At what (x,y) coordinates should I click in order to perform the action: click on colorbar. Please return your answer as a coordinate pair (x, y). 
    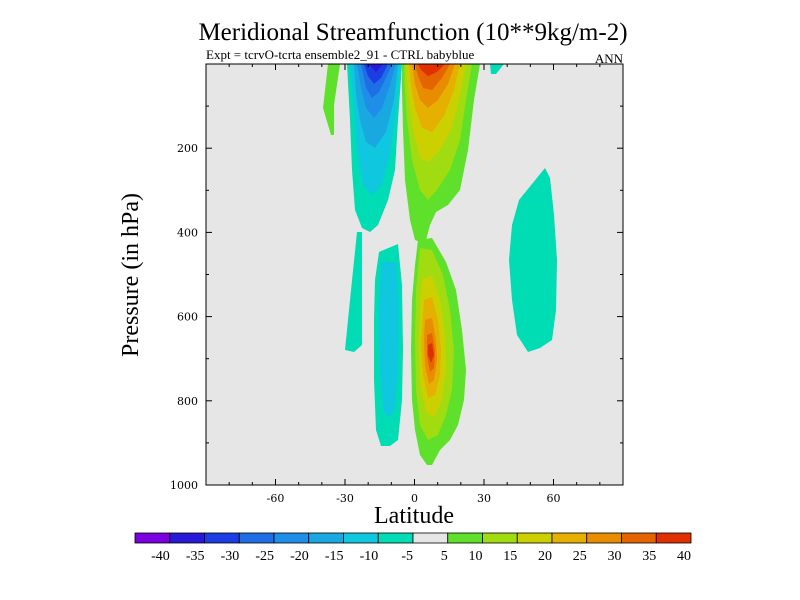
    Looking at the image, I should click on (413, 538).